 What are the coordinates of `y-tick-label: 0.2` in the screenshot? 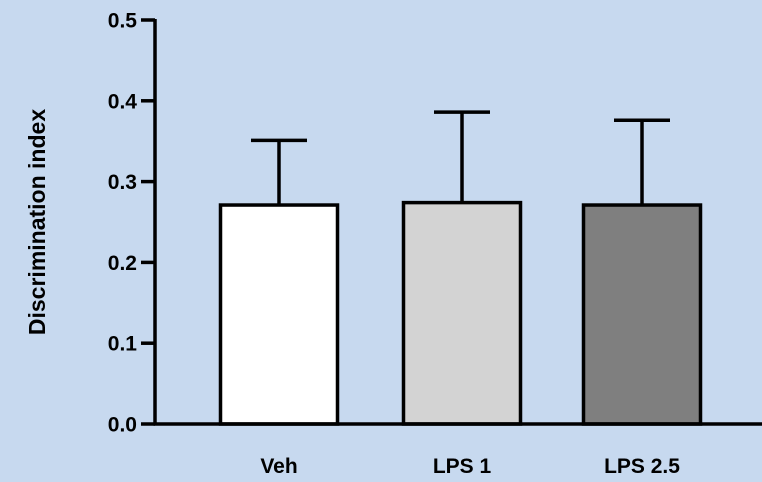 It's located at (122, 263).